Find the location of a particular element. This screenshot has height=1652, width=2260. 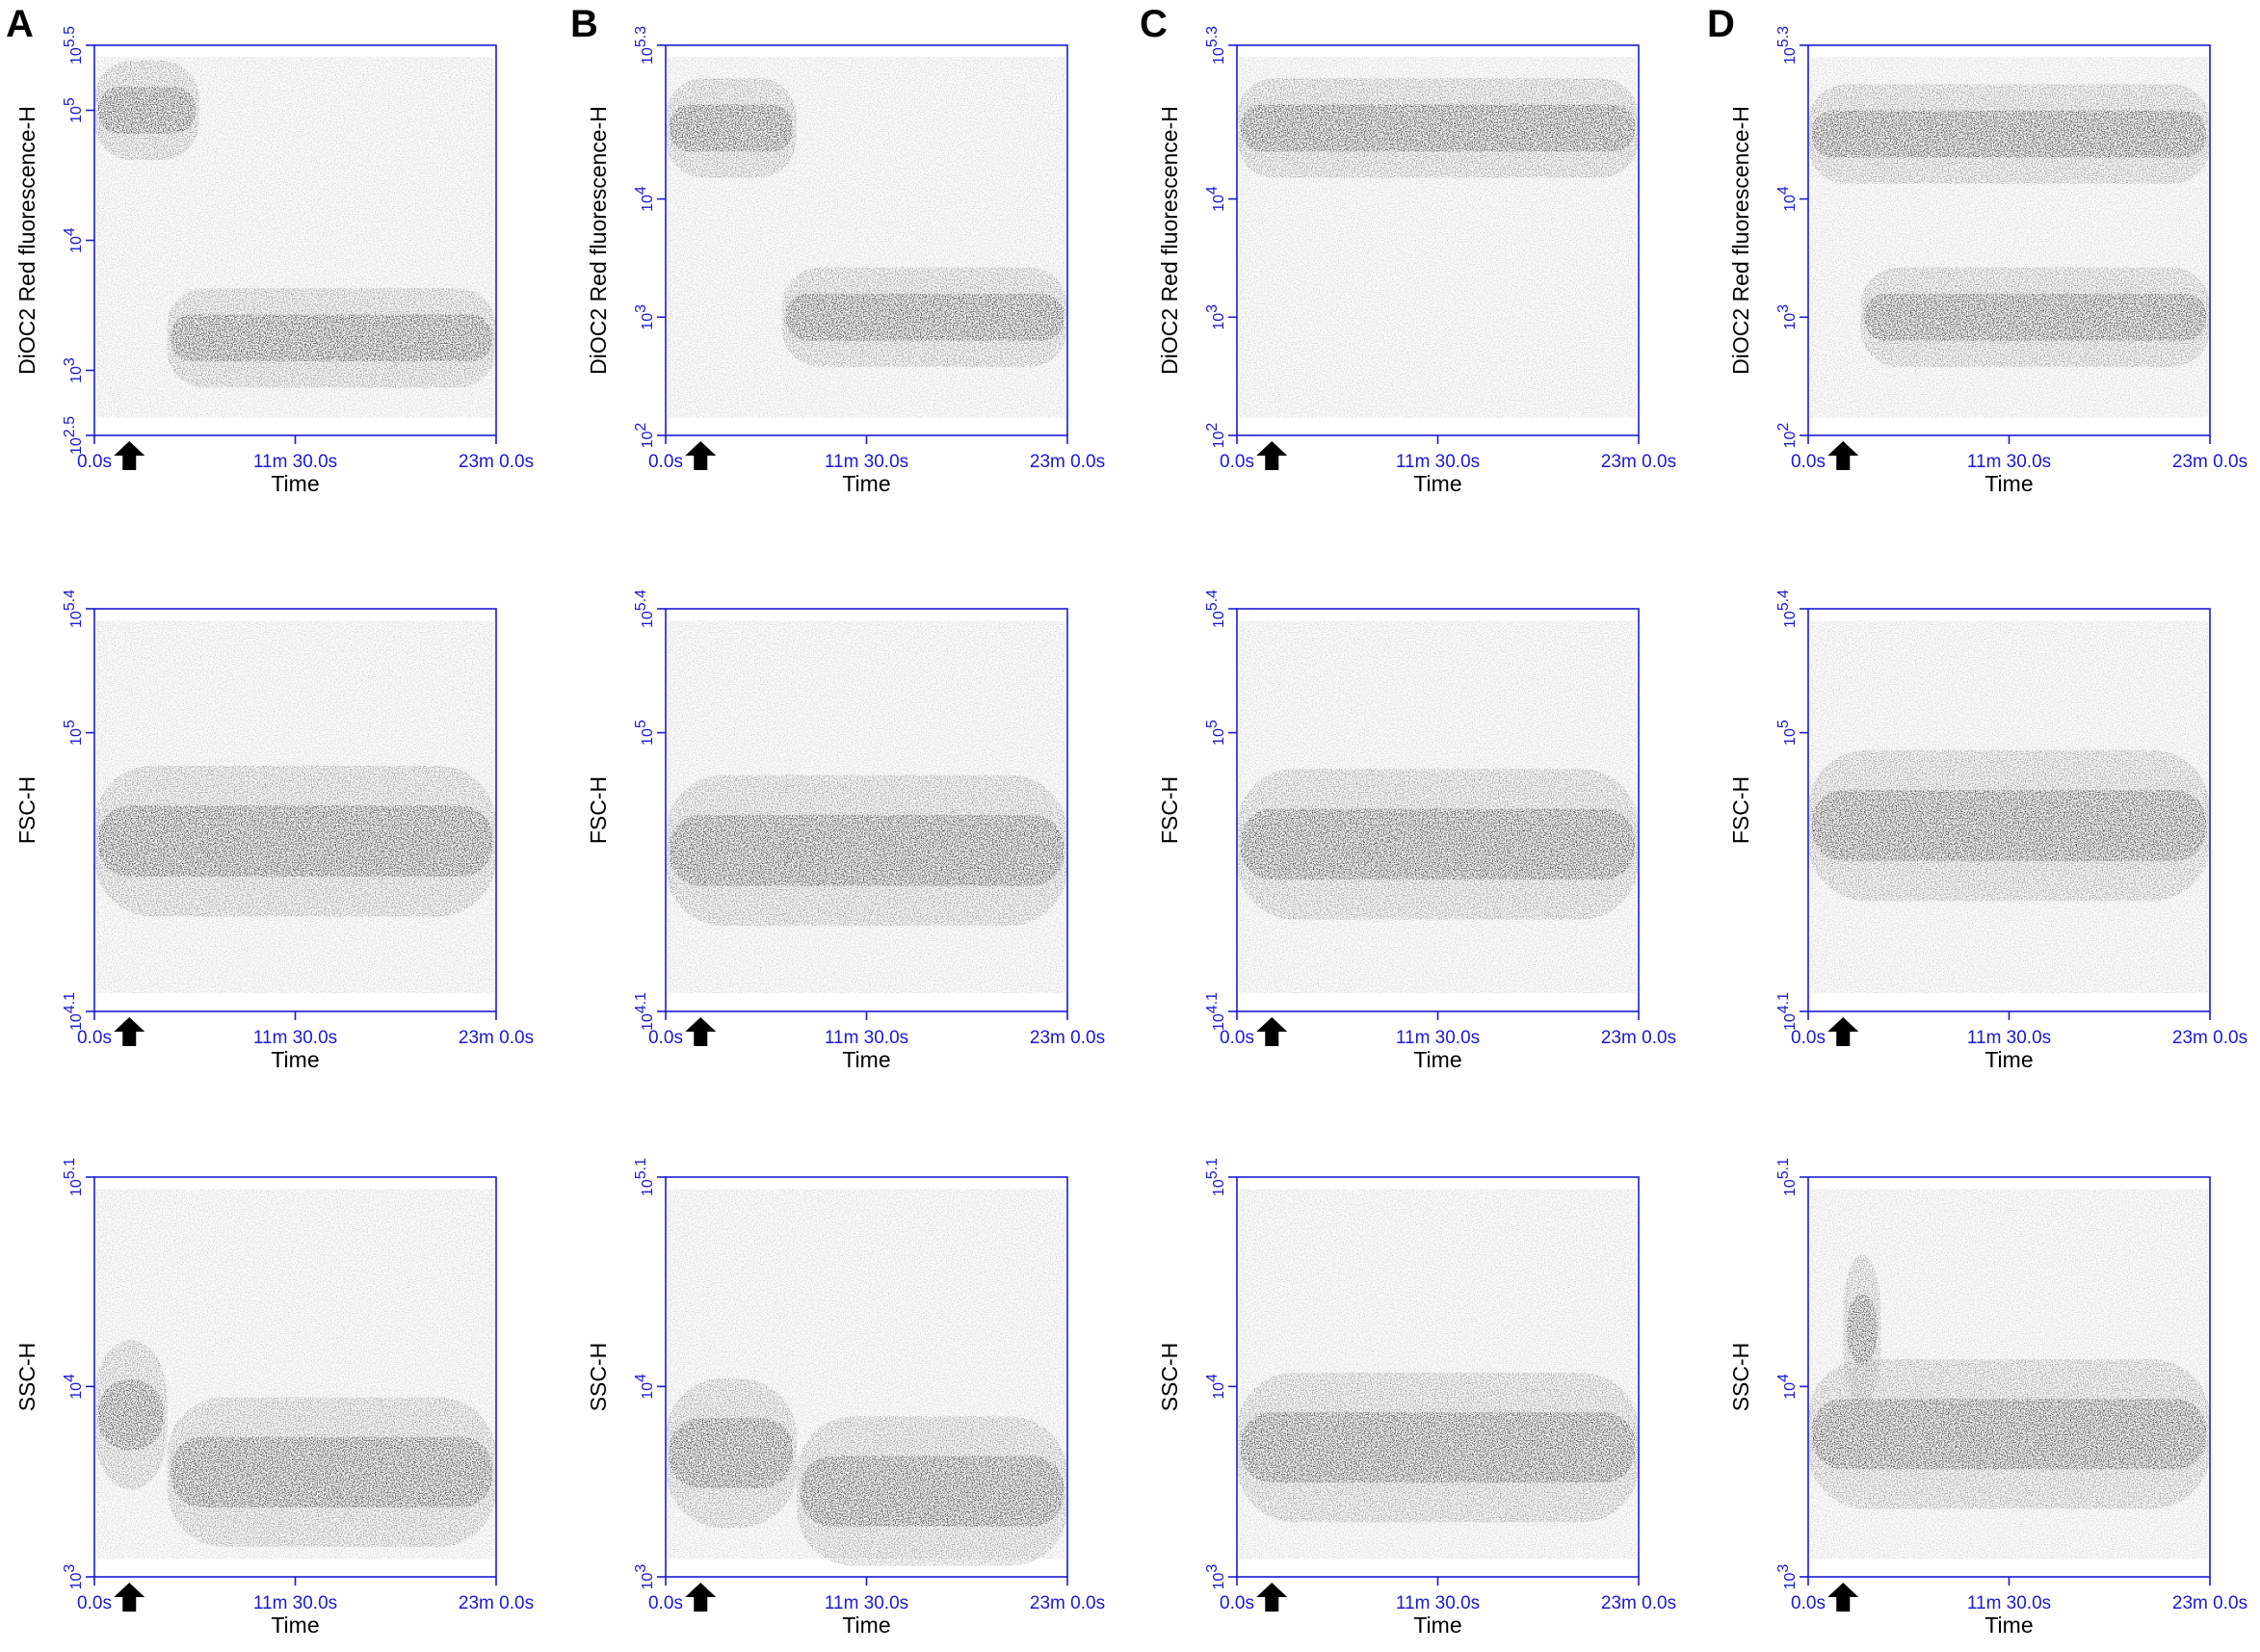

y-axis-label: SSC-H is located at coordinates (26, 1377).